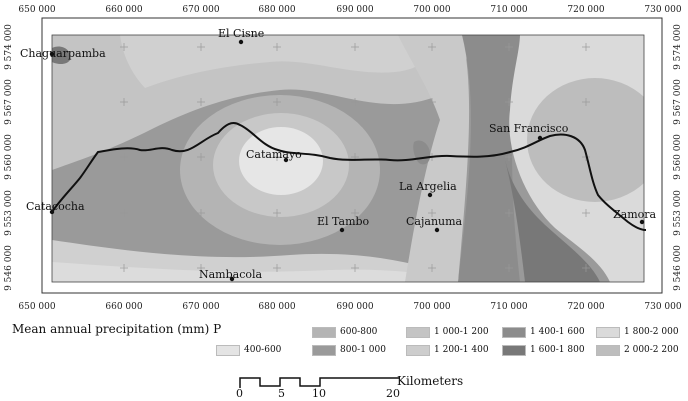 The width and height of the screenshot is (688, 401). Describe the element at coordinates (9, 47) in the screenshot. I see `y-tick-left: 9 574 000` at that location.